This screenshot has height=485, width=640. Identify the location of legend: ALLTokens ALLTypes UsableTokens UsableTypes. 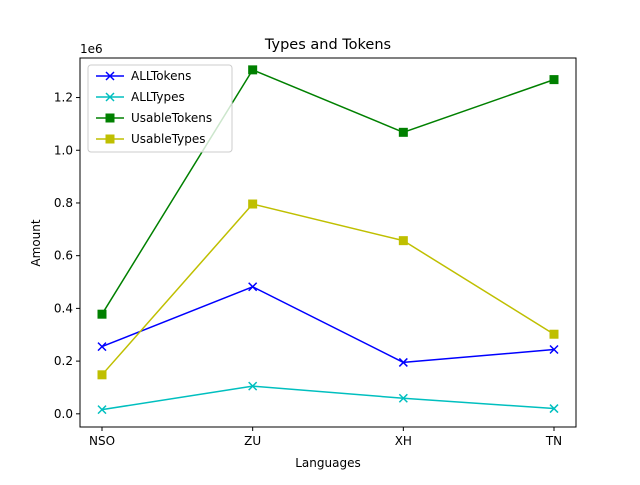
(160, 108).